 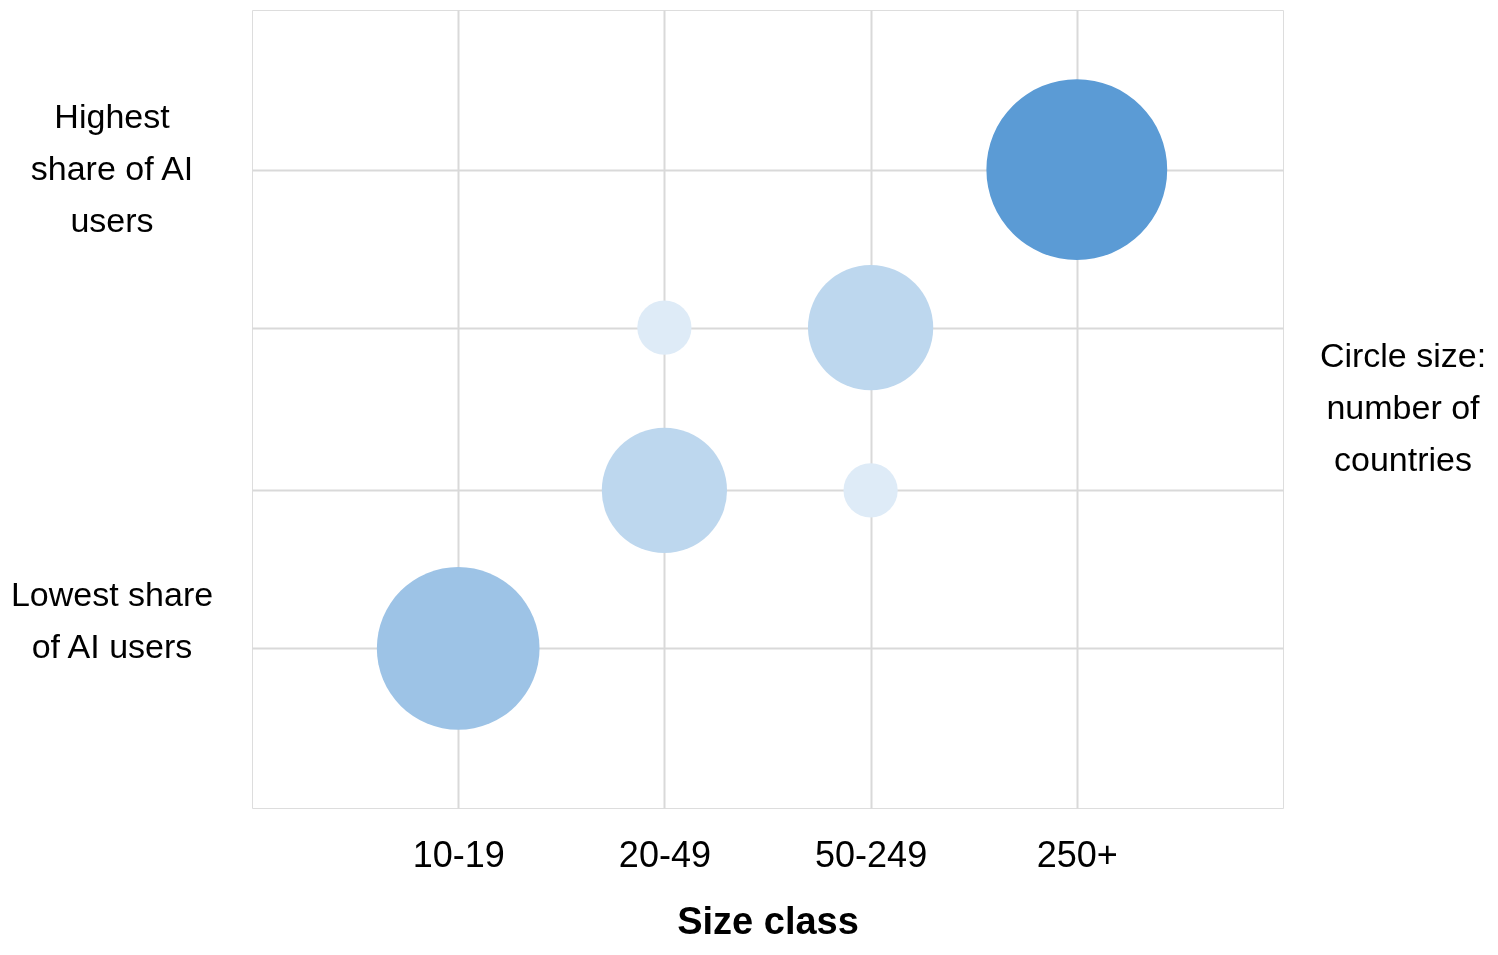 I want to click on x-tick-label: 250+, so click(x=1077, y=854).